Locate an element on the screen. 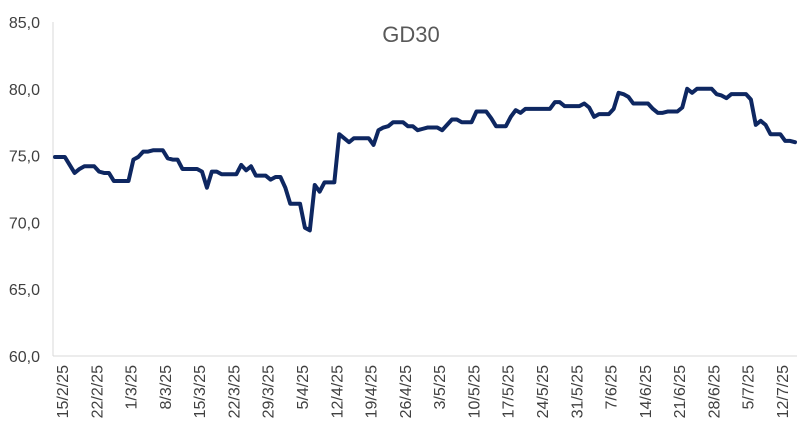 This screenshot has height=441, width=810. x-tick-label: 31/5/25 is located at coordinates (577, 391).